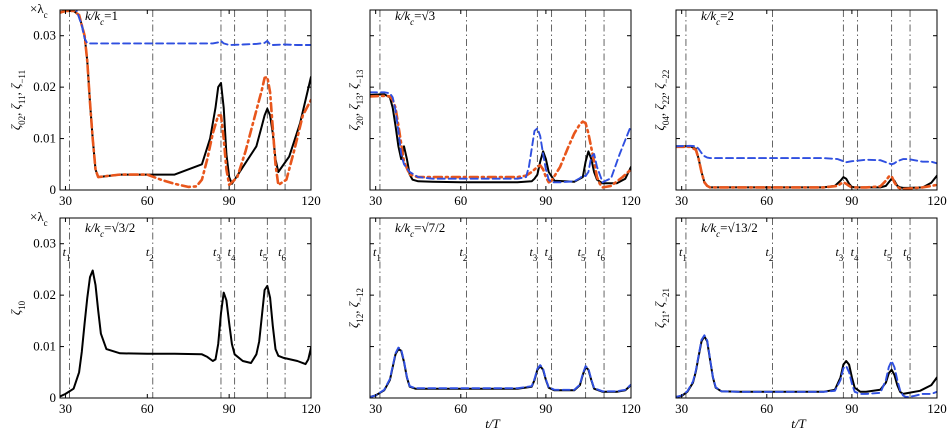  What do you see at coordinates (661, 308) in the screenshot?
I see `y-axis-label: ζ21, ζ−21` at bounding box center [661, 308].